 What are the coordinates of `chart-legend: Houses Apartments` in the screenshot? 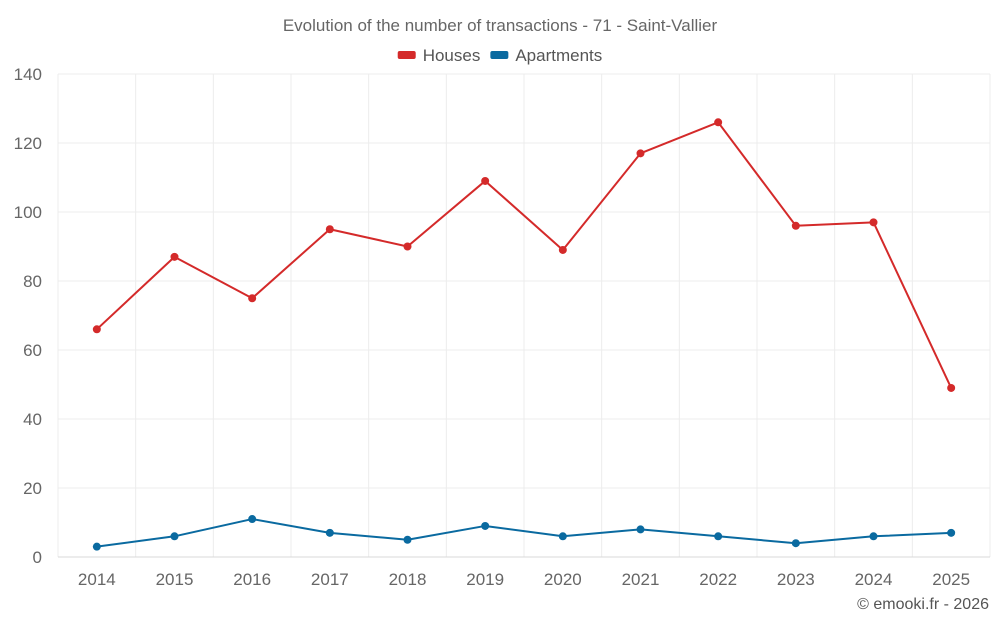 It's located at (499, 55).